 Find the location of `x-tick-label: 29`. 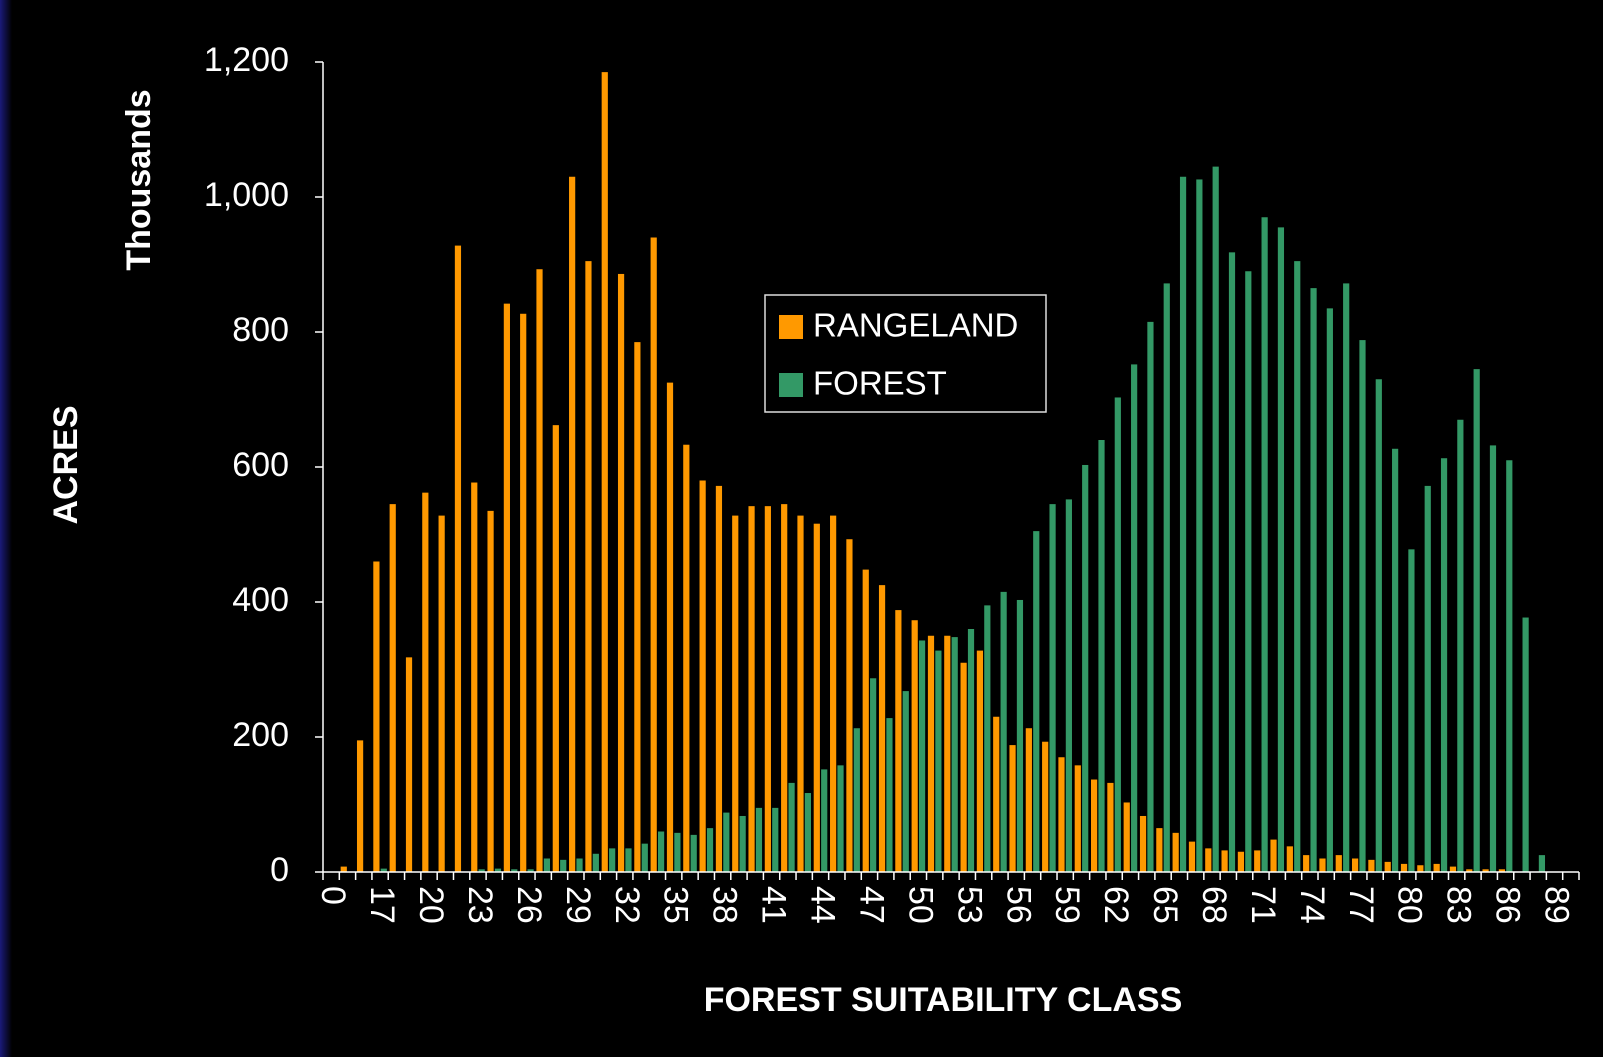

x-tick-label: 29 is located at coordinates (578, 905).